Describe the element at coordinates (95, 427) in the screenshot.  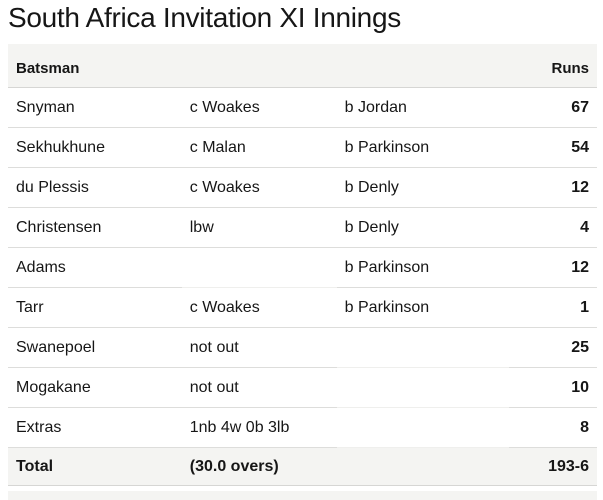
I see `batsman-name: Extras` at that location.